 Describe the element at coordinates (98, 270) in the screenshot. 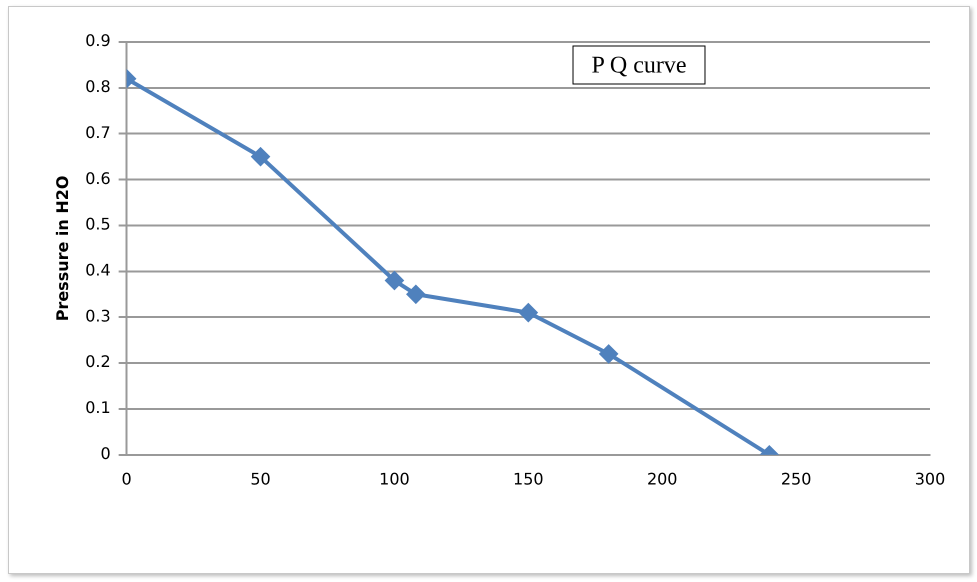

I see `y-tick-label: 0.4` at that location.